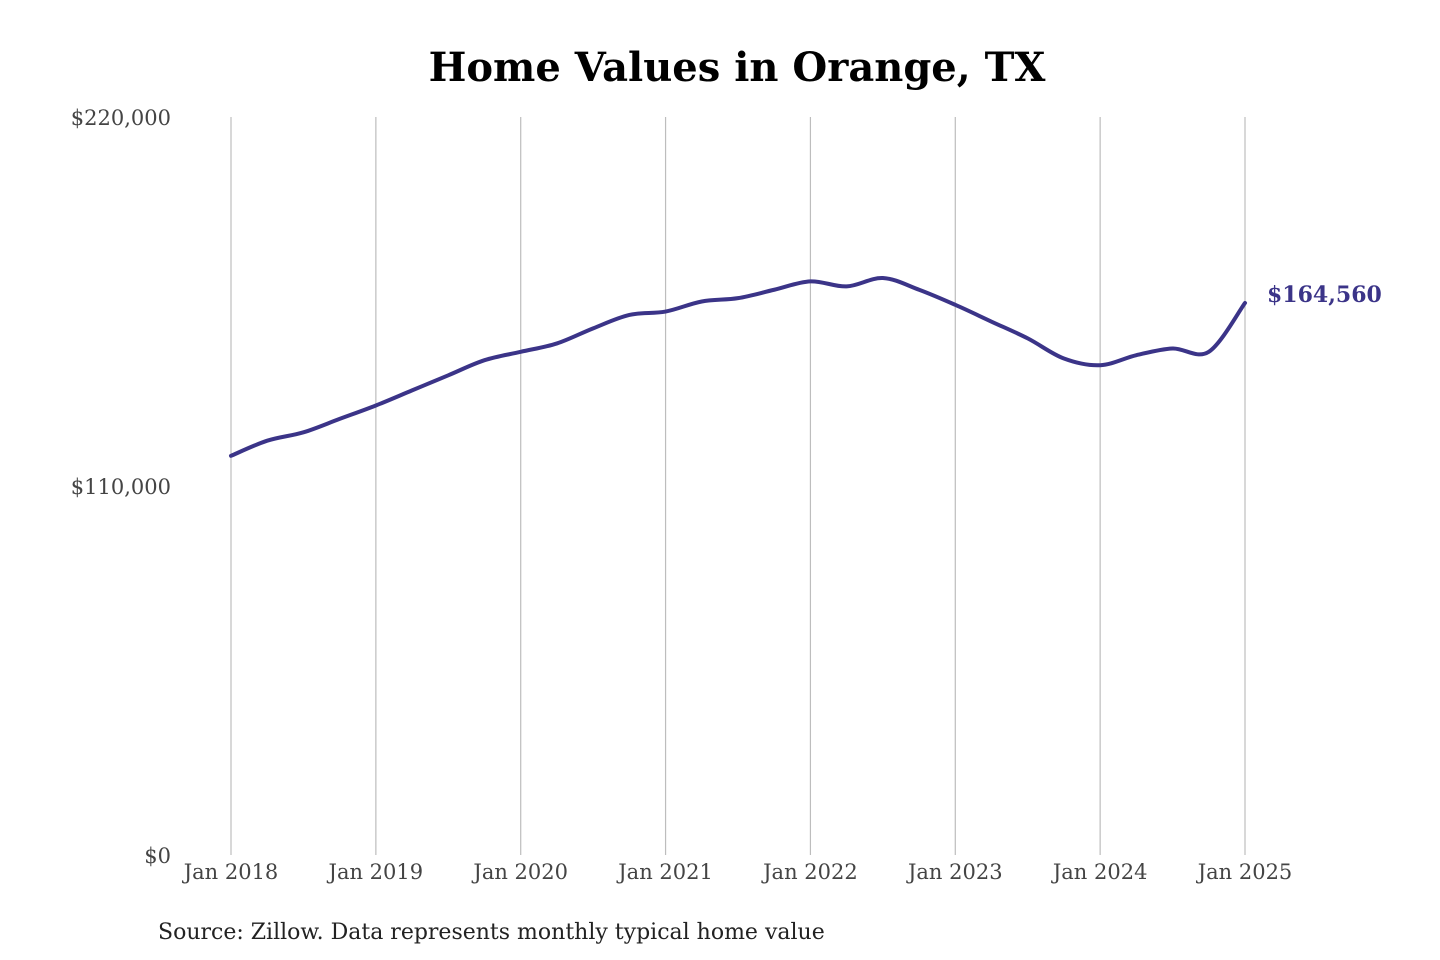  Describe the element at coordinates (809, 872) in the screenshot. I see `x-tick-label: Jan 2022` at that location.